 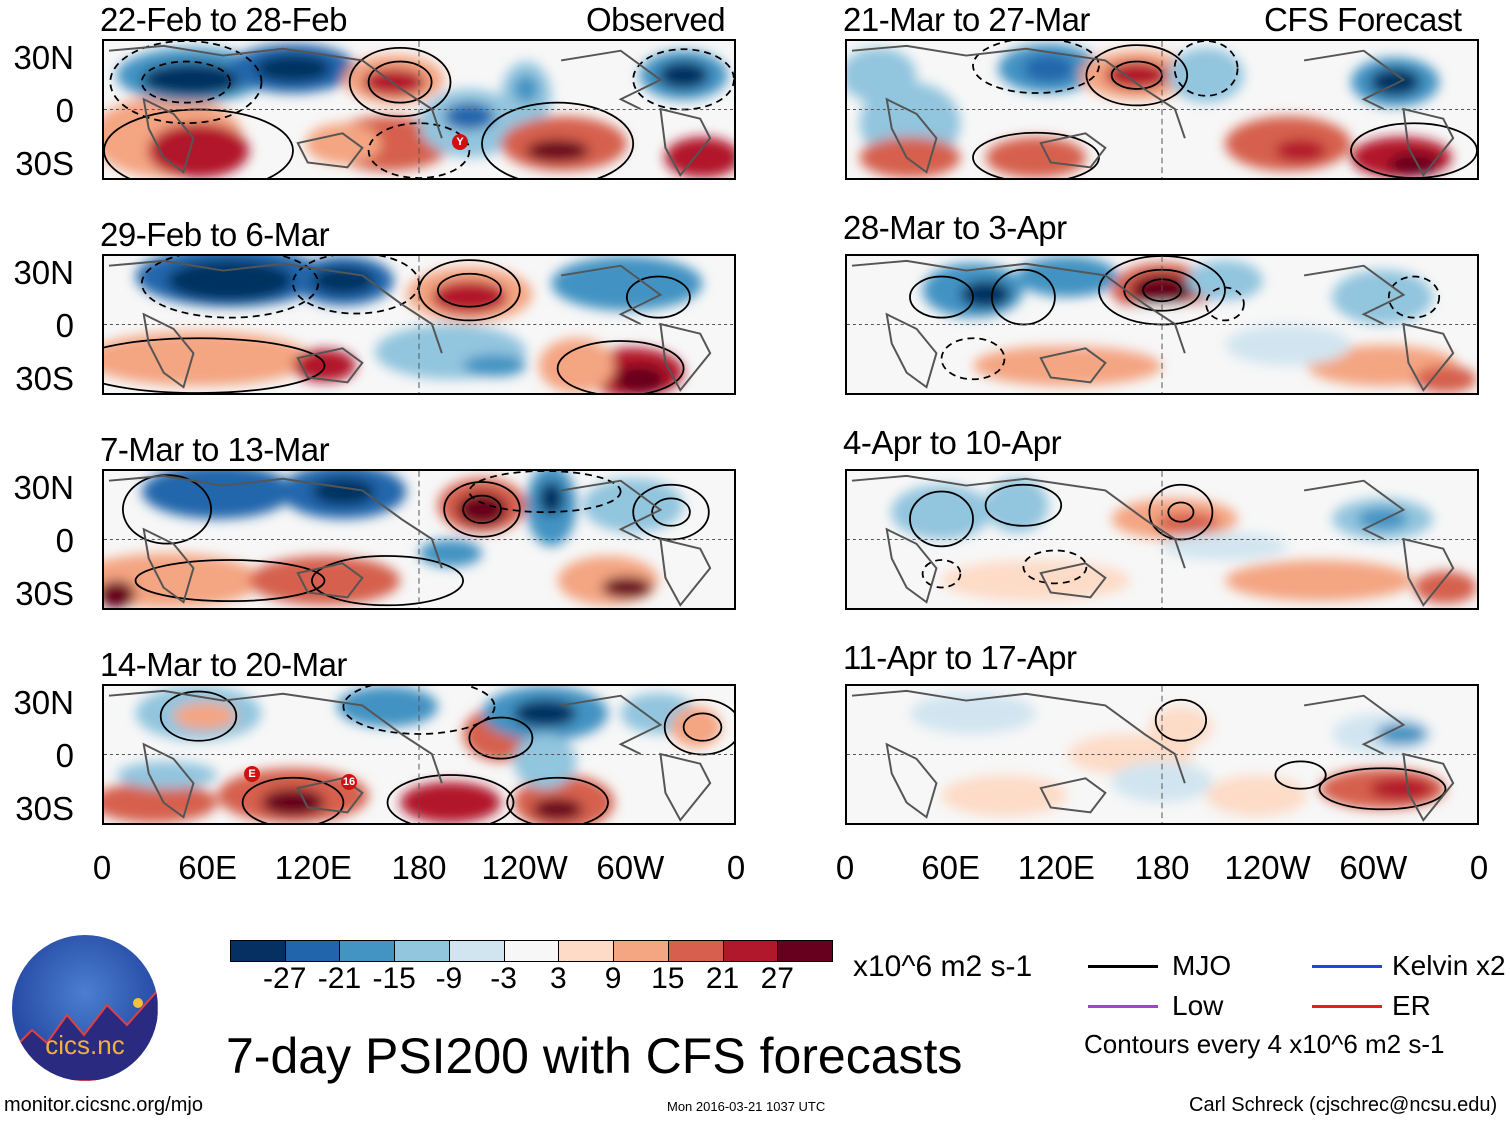 I want to click on colorbar-label: 15, so click(x=668, y=978).